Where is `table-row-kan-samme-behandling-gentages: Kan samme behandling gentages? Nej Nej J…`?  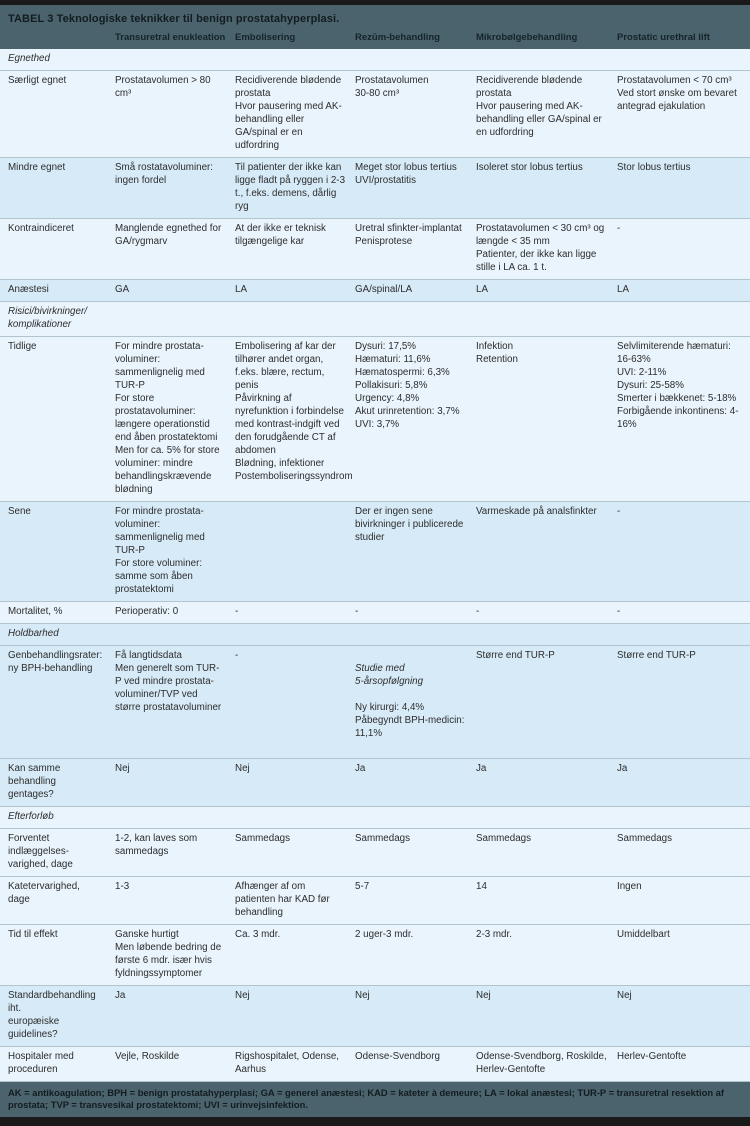 table-row-kan-samme-behandling-gentages: Kan samme behandling gentages? Nej Nej J… is located at coordinates (375, 783).